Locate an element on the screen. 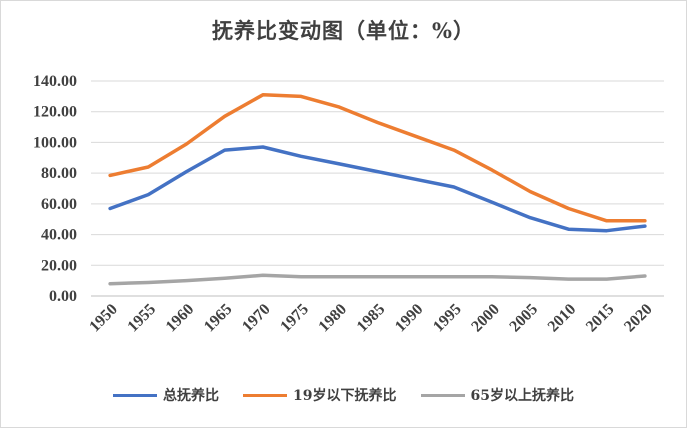  x-tick-label: 1990 is located at coordinates (409, 318).